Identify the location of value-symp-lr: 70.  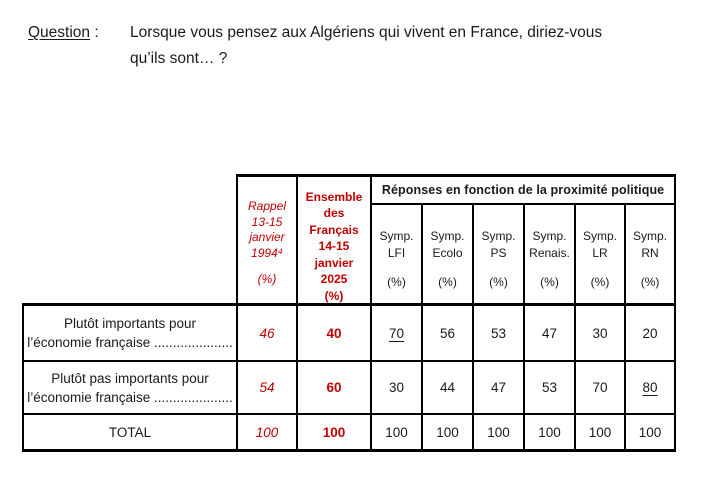
(600, 387).